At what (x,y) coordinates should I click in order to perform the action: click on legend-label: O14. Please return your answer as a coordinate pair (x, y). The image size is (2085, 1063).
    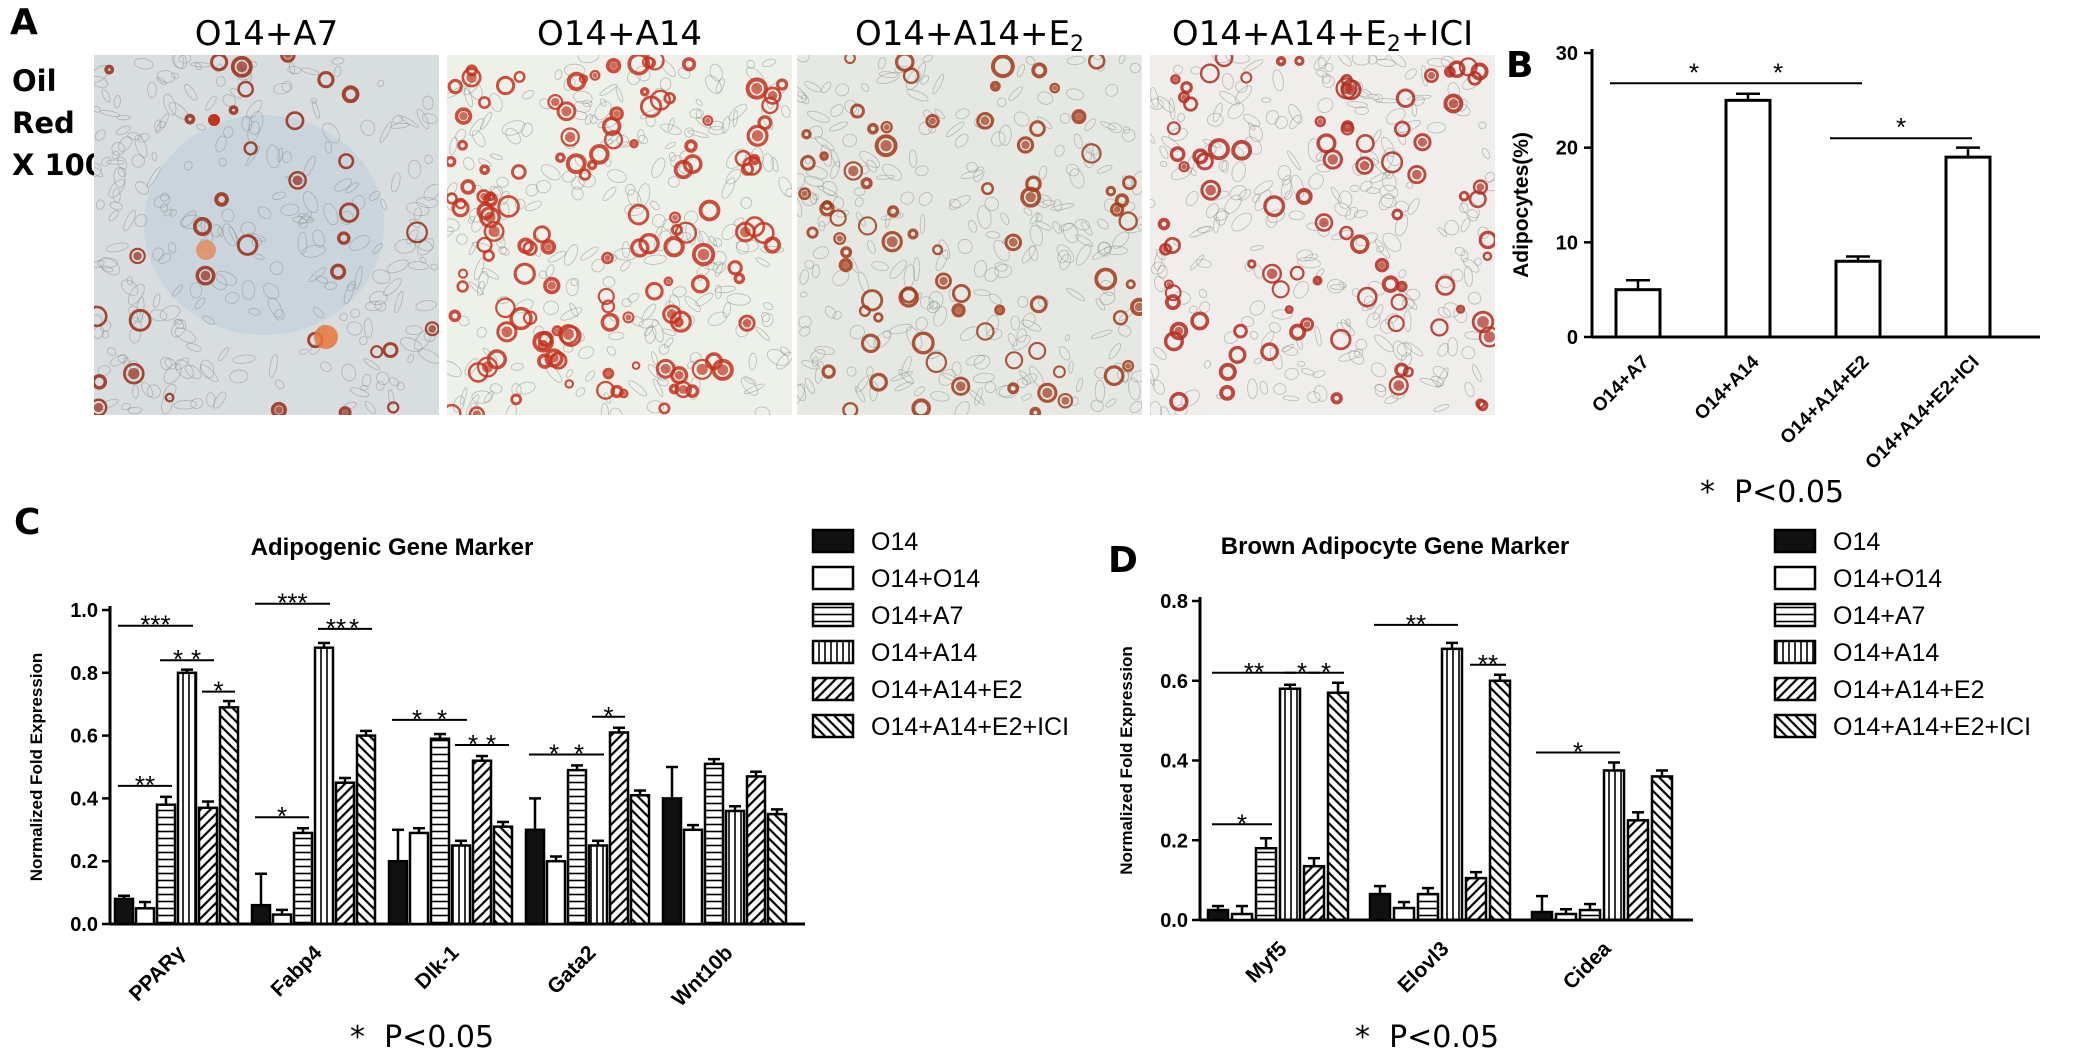
    Looking at the image, I should click on (894, 542).